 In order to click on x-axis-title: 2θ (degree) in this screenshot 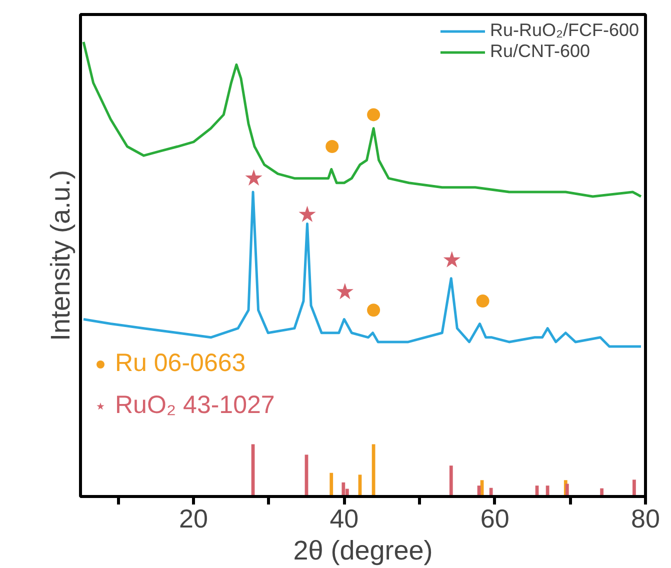, I will do `click(363, 551)`.